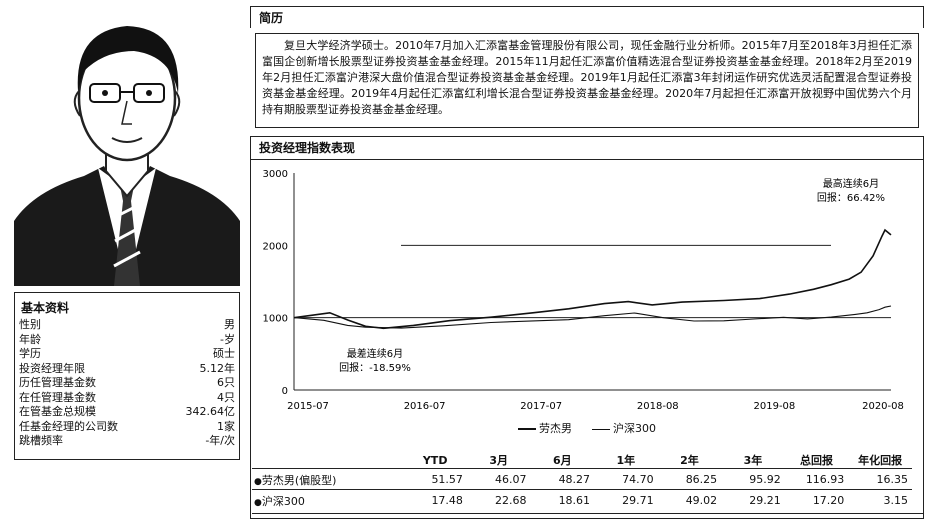 The image size is (931, 519). I want to click on info-value: 硕士, so click(224, 353).